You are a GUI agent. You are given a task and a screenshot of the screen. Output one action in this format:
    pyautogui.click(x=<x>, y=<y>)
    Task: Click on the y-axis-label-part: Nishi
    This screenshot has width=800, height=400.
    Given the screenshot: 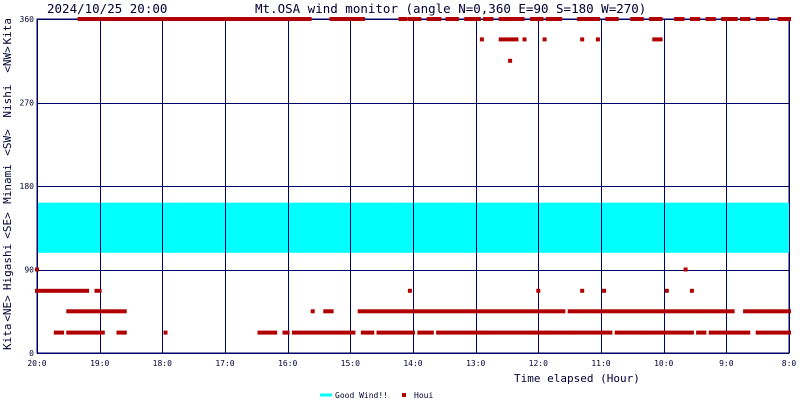 What is the action you would take?
    pyautogui.click(x=7, y=100)
    